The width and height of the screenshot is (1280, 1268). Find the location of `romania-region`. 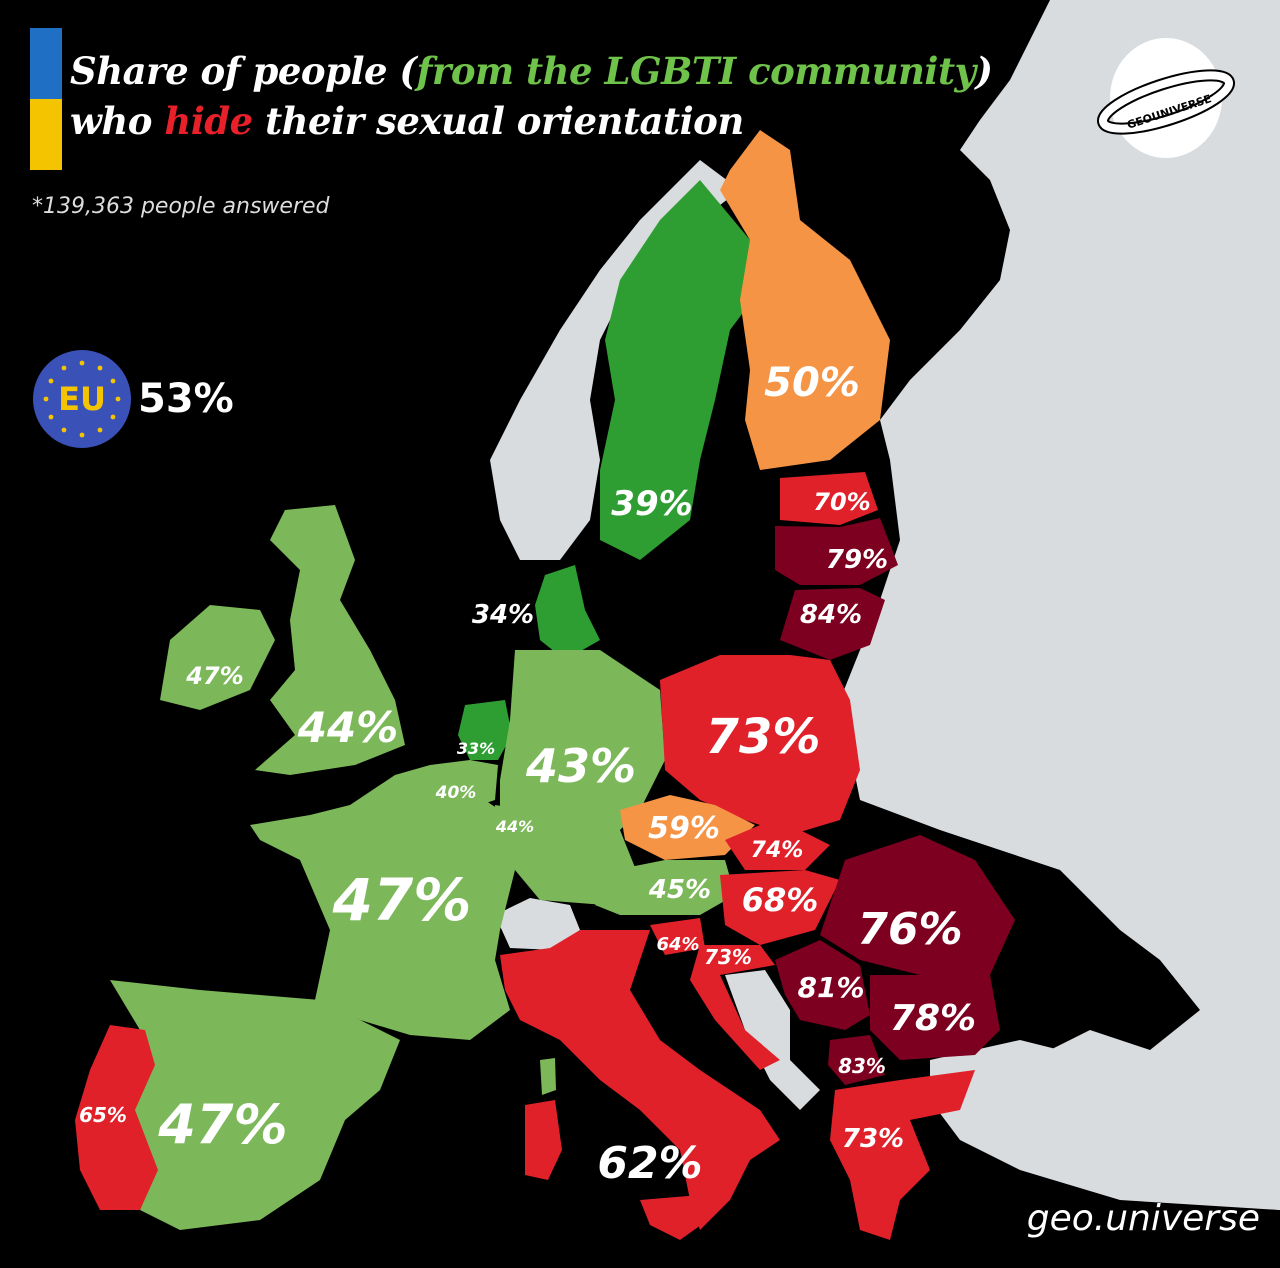

romania-region is located at coordinates (917, 905).